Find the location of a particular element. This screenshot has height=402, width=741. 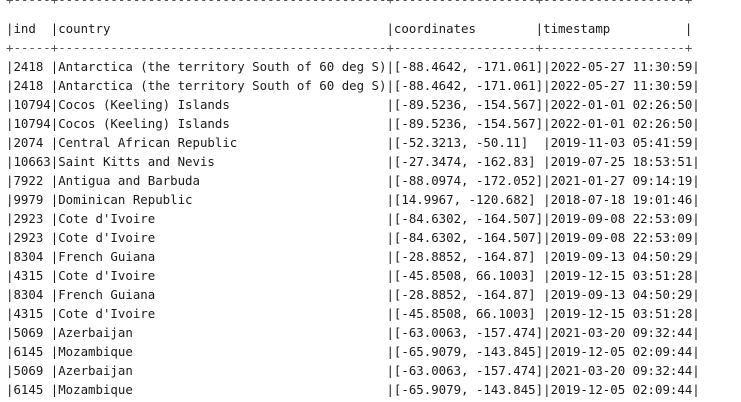

table-header-row: |ind |country |coordinates |timestamp | is located at coordinates (349, 28).